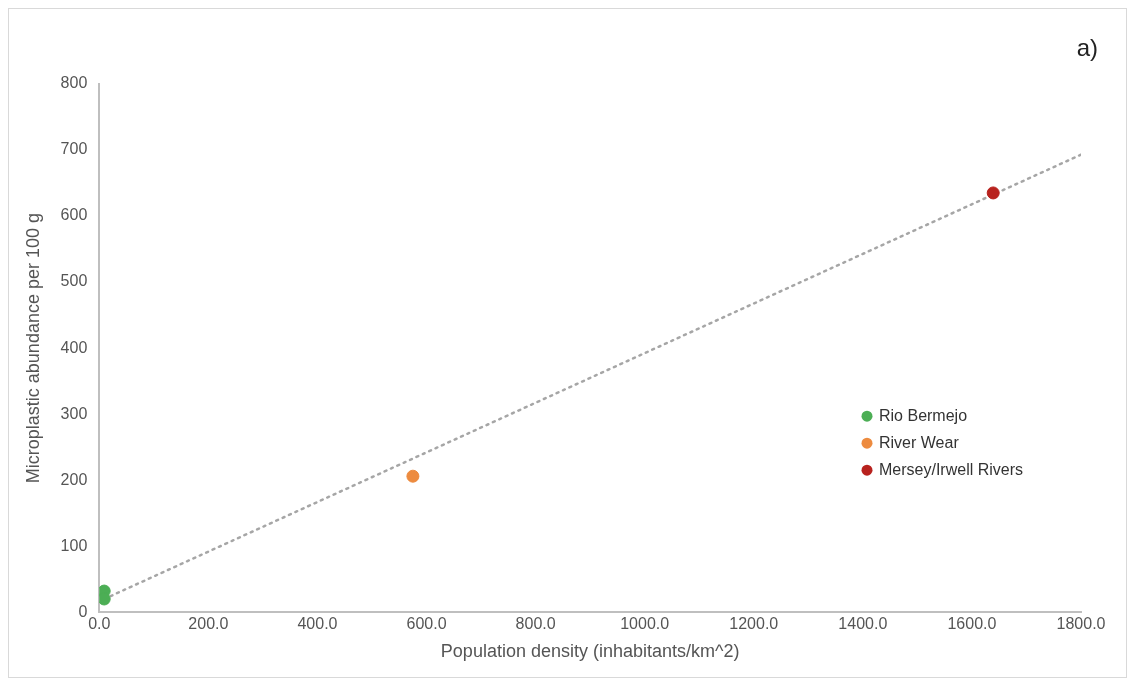 Image resolution: width=1133 pixels, height=684 pixels. Describe the element at coordinates (972, 624) in the screenshot. I see `x-tick-label: 1600.0` at that location.